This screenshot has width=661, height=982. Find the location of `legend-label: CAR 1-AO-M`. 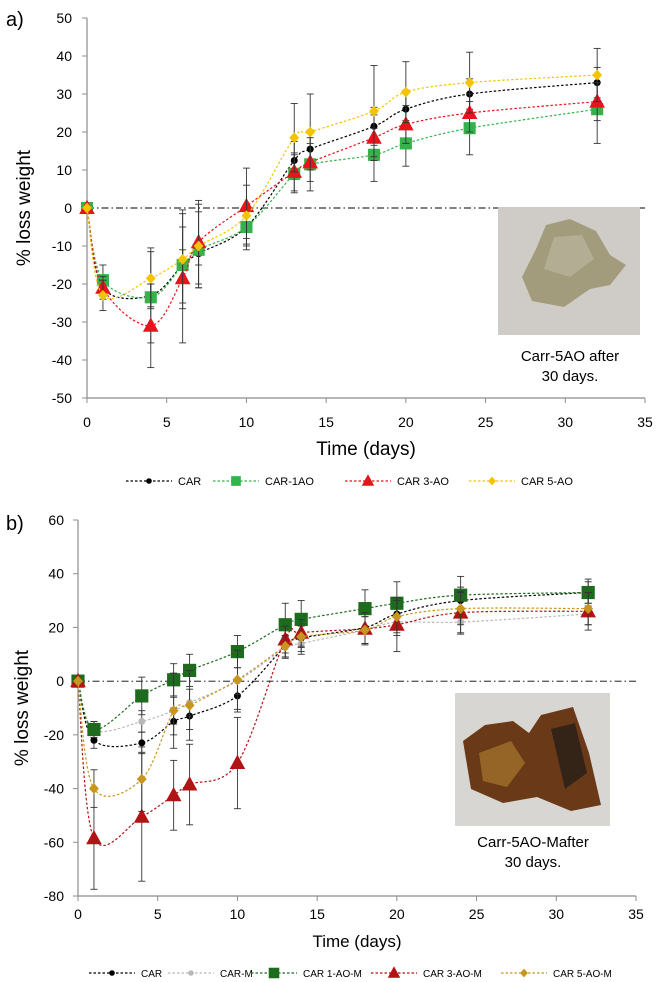

legend-label: CAR 1-AO-M is located at coordinates (332, 974).